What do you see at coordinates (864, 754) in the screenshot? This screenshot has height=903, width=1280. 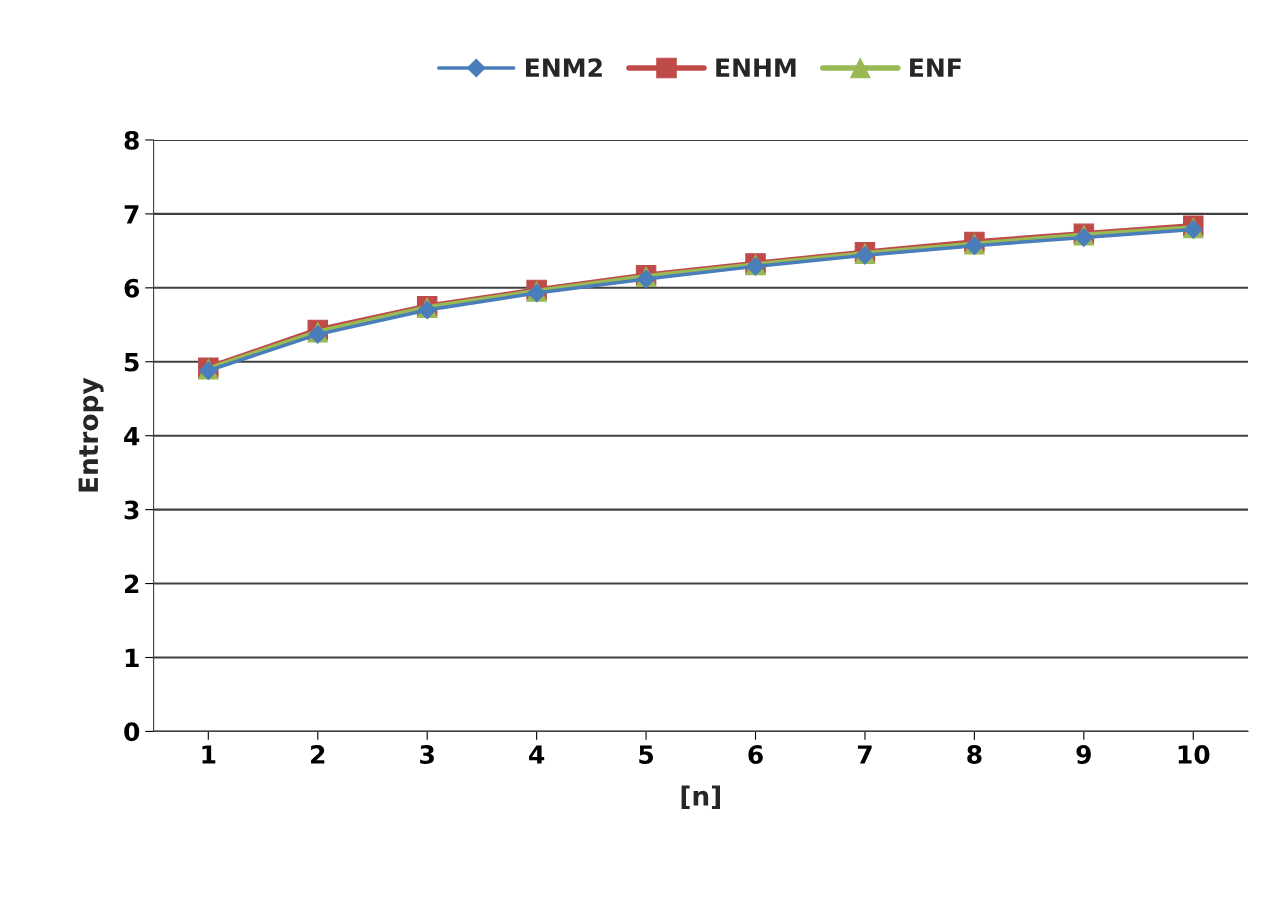 I see `x-tick-label: 7` at bounding box center [864, 754].